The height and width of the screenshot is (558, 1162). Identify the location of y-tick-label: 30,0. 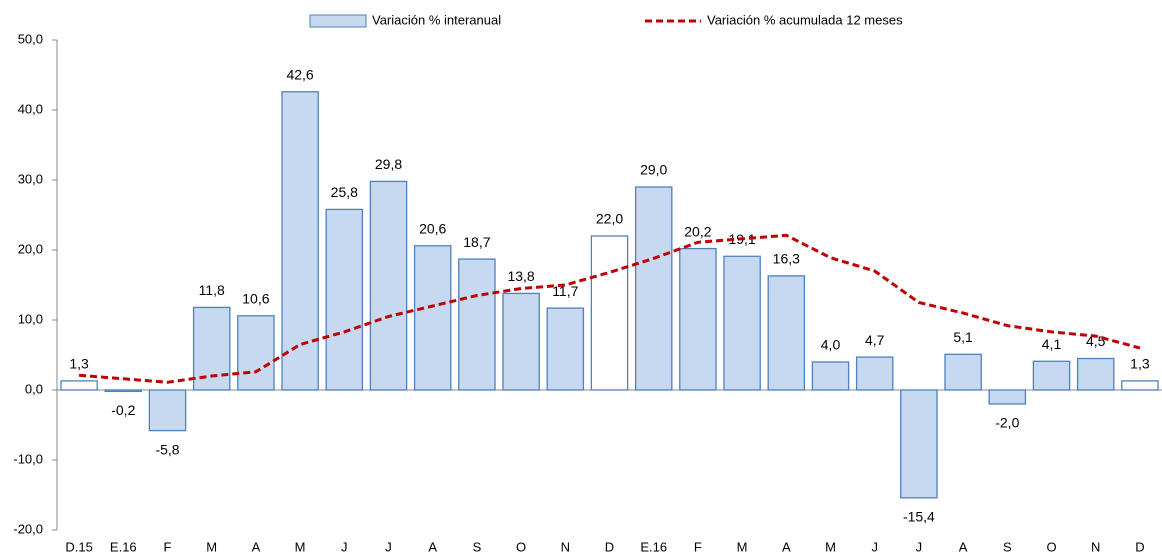
(30, 178).